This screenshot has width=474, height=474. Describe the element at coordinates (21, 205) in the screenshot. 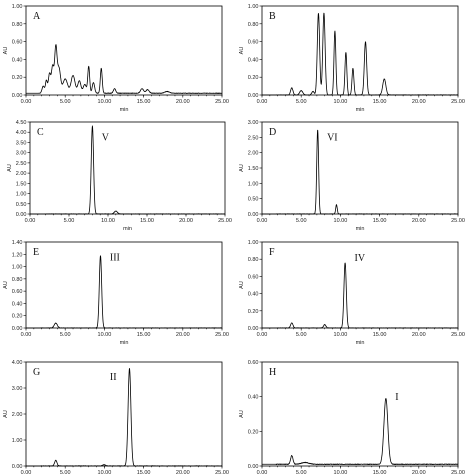

I see `panel-c-y-tick-label: 0.50` at that location.